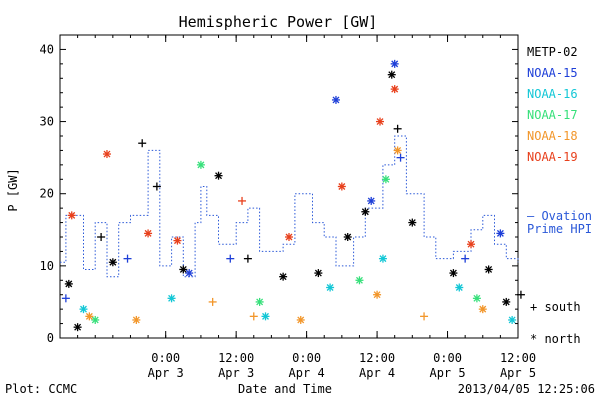 The height and width of the screenshot is (400, 600). I want to click on x-tick-label-time: 0:00, so click(165, 358).